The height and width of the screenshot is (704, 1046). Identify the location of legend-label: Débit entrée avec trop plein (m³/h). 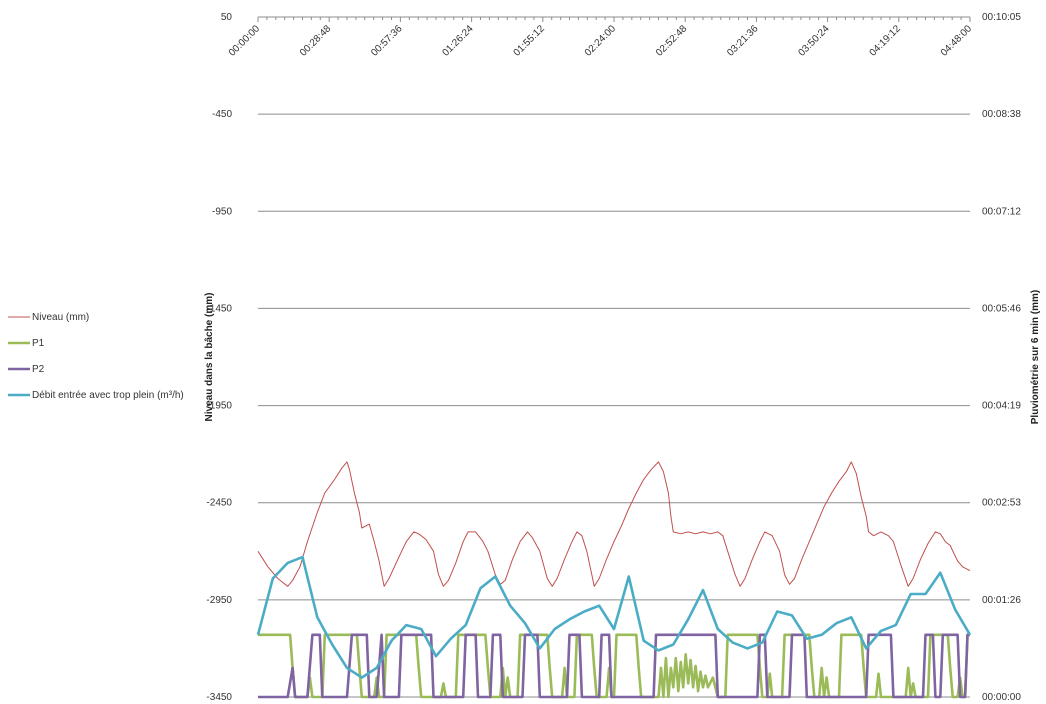
(108, 395).